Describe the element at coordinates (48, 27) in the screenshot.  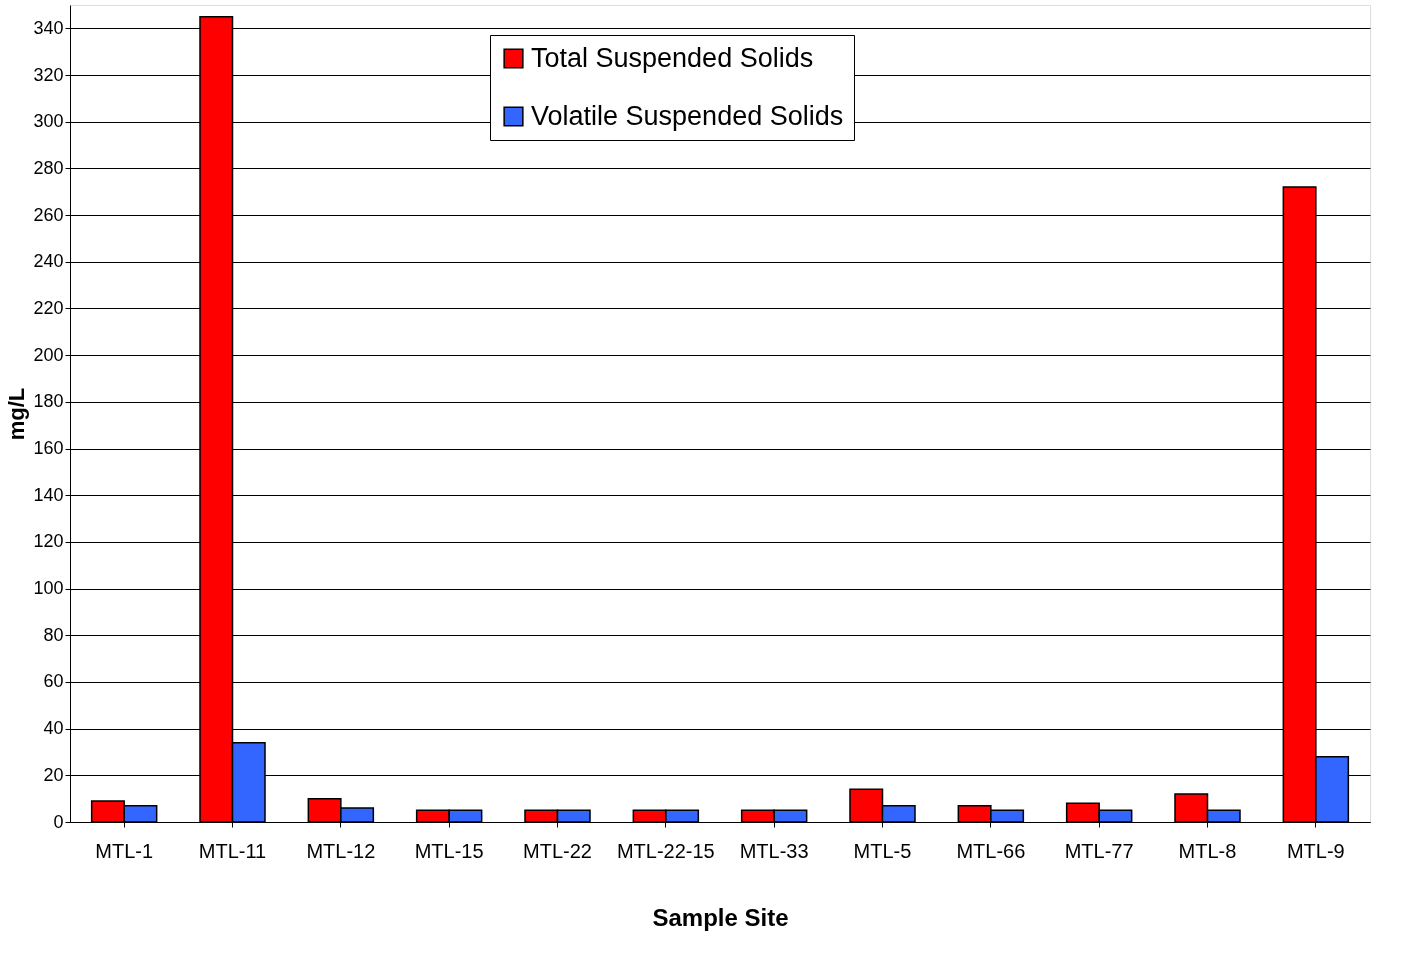
I see `y-tick-label: 340` at that location.